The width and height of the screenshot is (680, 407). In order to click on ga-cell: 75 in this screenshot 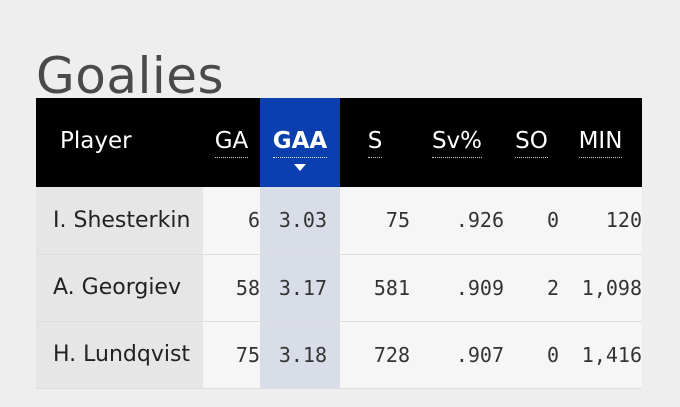, I will do `click(231, 355)`.